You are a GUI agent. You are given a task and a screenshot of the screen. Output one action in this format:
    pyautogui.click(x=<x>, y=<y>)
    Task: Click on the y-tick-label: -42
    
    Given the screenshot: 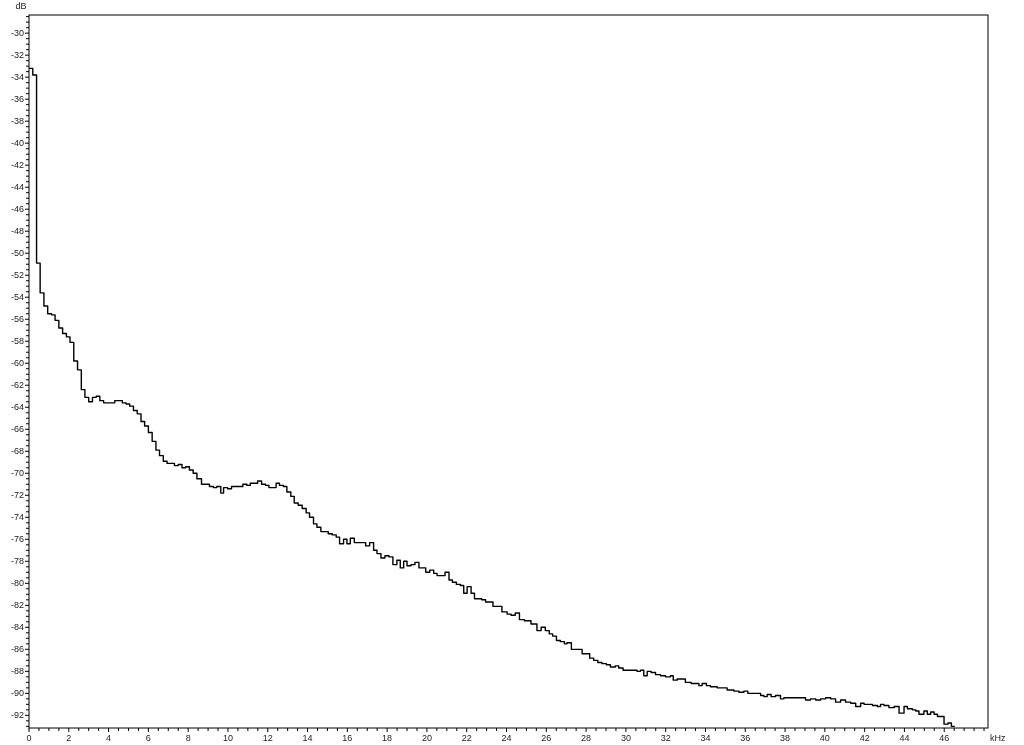 What is the action you would take?
    pyautogui.click(x=17, y=165)
    